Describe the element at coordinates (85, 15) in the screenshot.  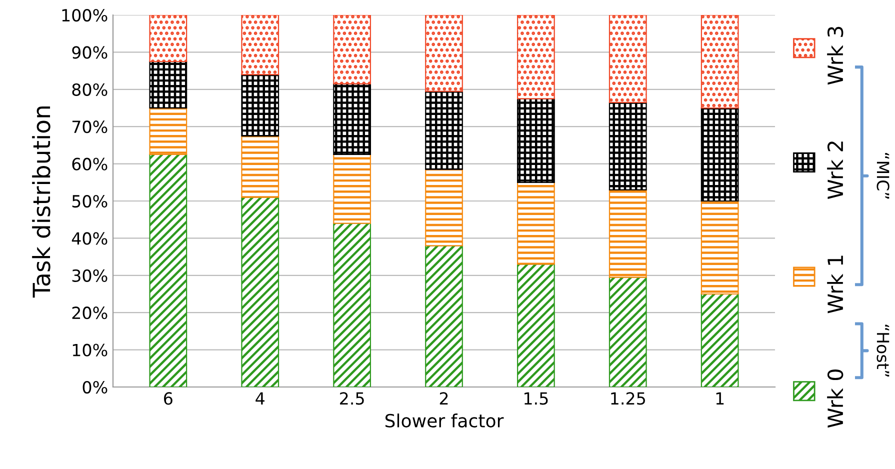
I see `y-tick-label: 100%` at that location.